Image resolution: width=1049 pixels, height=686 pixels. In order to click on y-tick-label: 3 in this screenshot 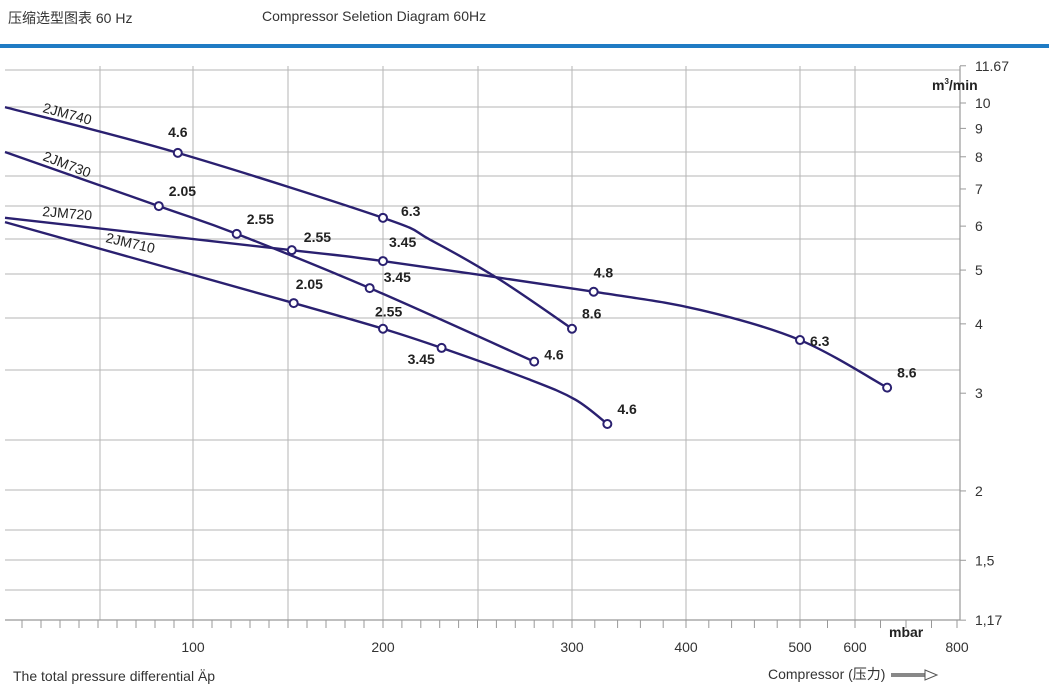, I will do `click(979, 393)`.